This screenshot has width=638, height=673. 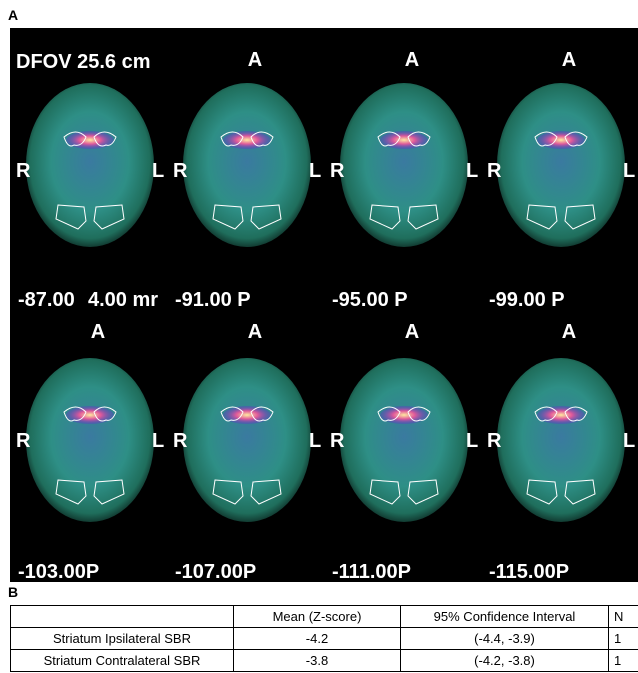 I want to click on empty-cell, so click(x=122, y=616).